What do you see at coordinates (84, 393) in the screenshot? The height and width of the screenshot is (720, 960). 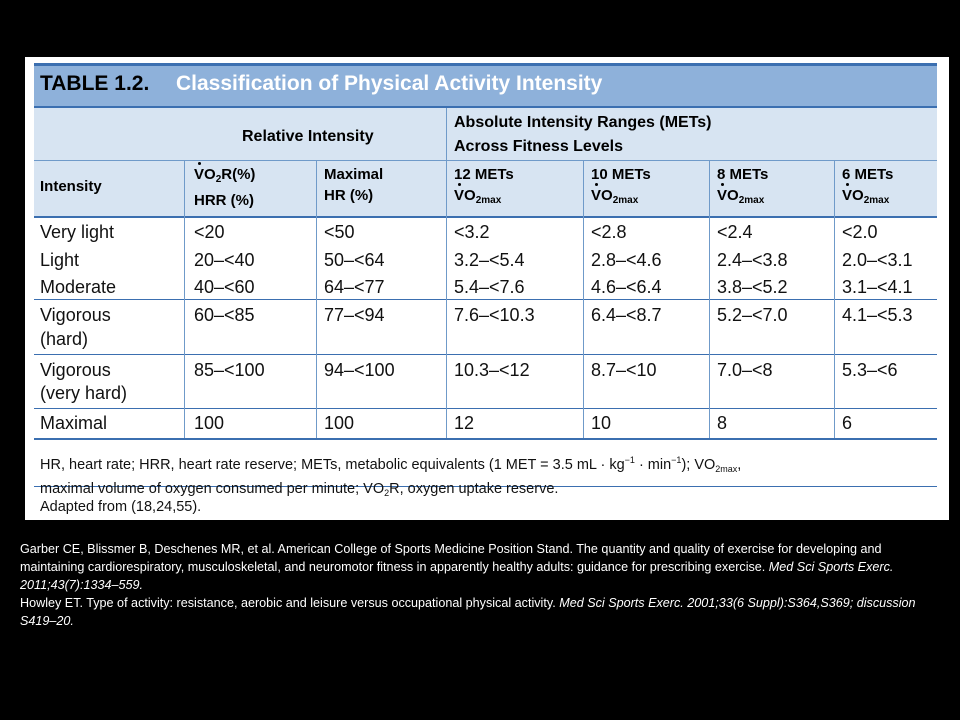 I see `row-vigorous-very-hard-intensity-qualifier: (very hard)` at bounding box center [84, 393].